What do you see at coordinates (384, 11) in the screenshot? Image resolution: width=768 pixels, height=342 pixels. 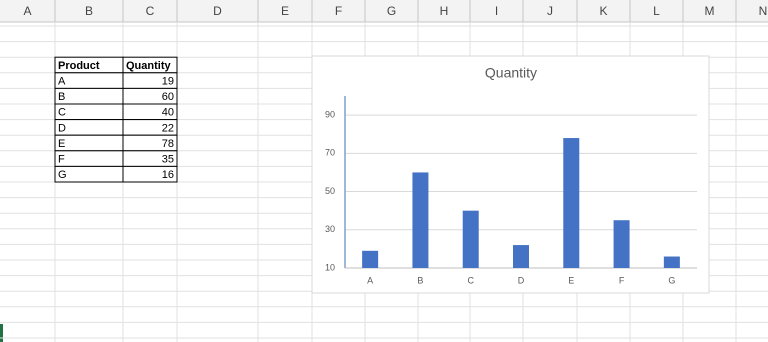 I see `column-header-bar` at bounding box center [384, 11].